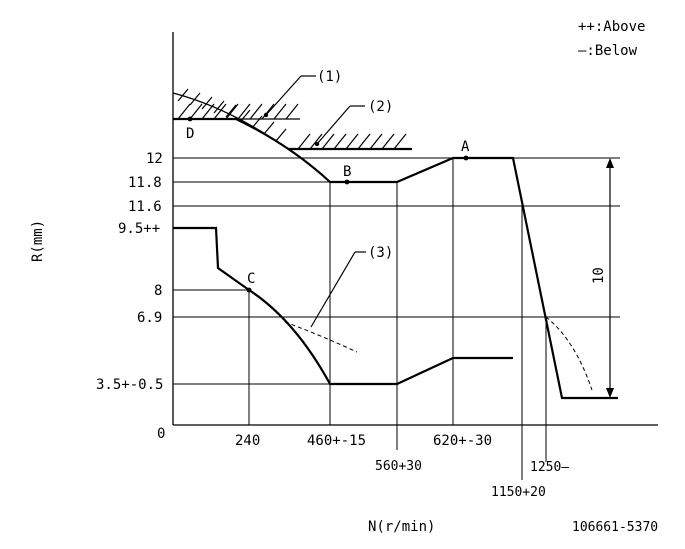 This screenshot has width=685, height=549. I want to click on hatch-zone-curved, so click(230, 119).